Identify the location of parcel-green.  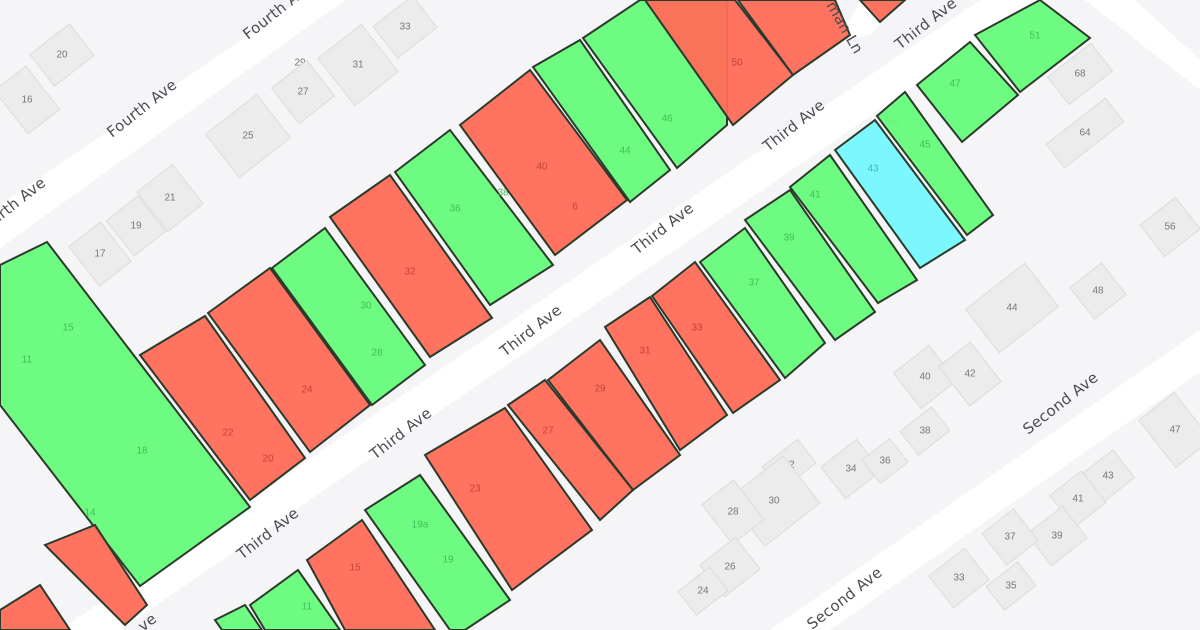
(238, 616).